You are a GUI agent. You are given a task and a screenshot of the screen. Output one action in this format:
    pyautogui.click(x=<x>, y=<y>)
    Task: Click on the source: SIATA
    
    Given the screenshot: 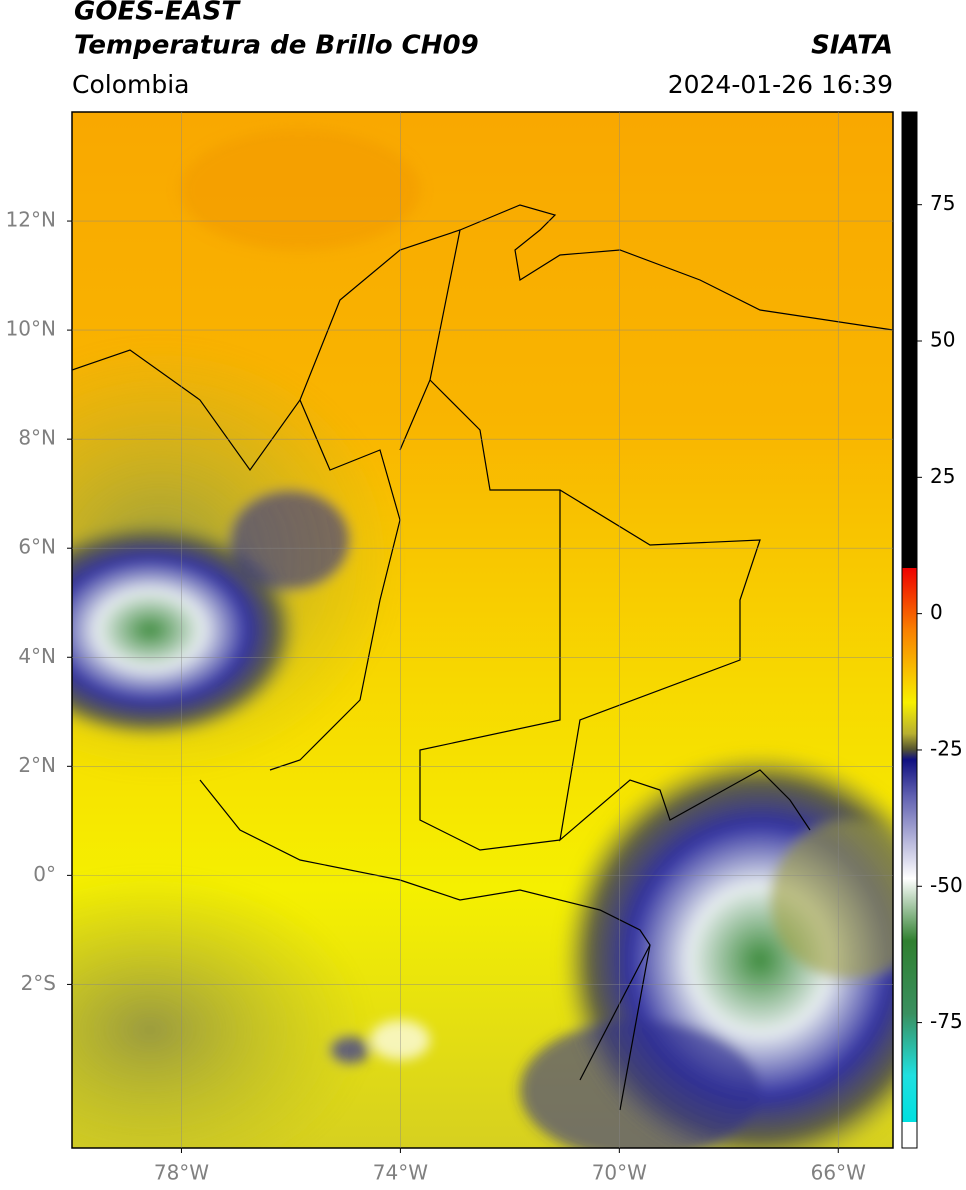 What is the action you would take?
    pyautogui.click(x=852, y=46)
    